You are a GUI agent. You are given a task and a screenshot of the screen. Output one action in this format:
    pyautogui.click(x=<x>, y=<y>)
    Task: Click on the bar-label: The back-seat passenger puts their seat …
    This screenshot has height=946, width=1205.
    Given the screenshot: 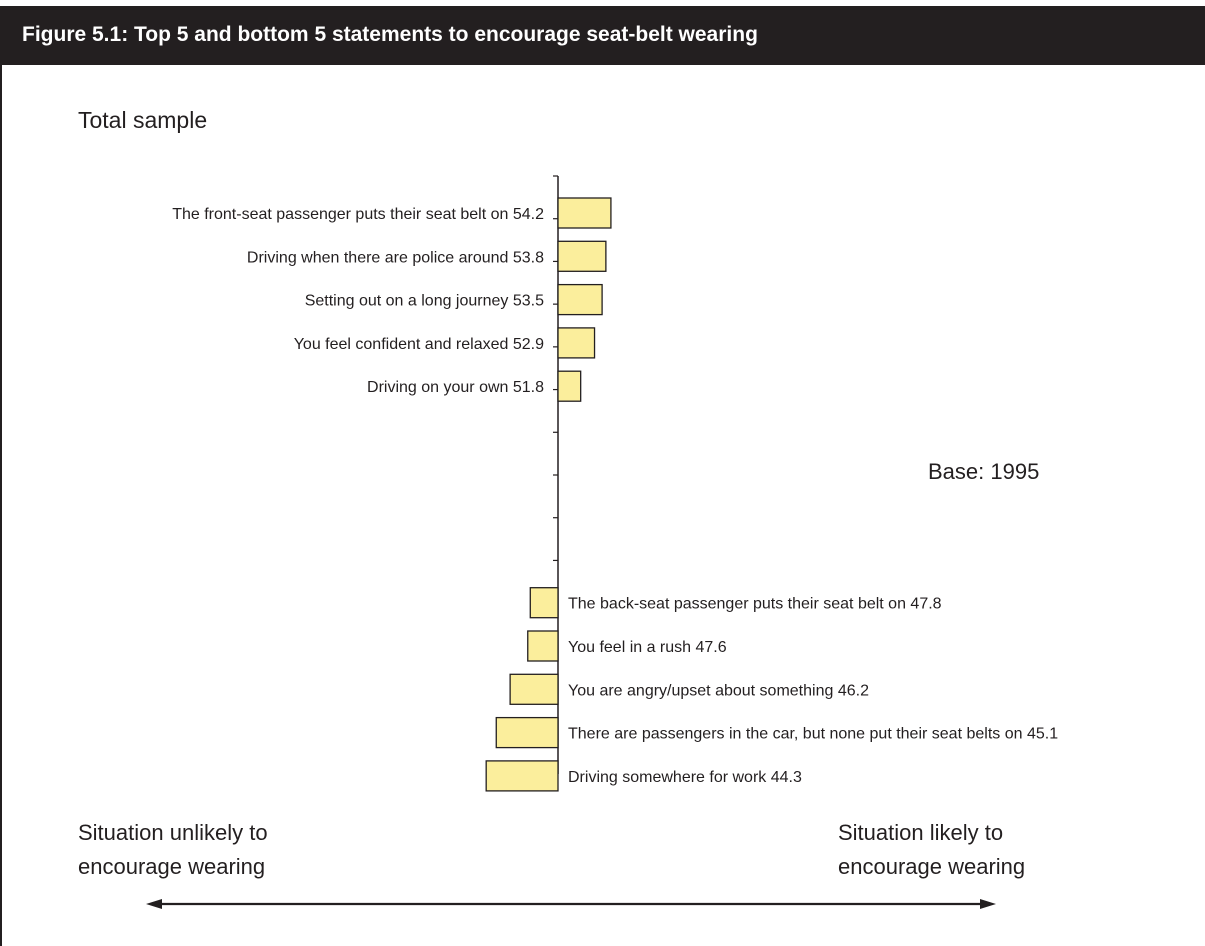 What is the action you would take?
    pyautogui.click(x=755, y=604)
    